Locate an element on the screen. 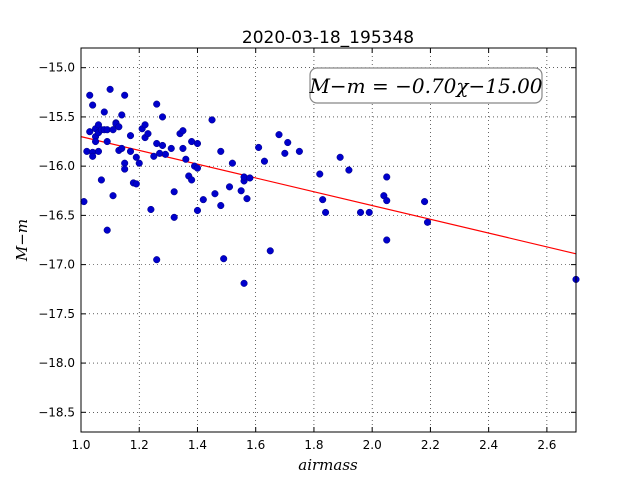 This screenshot has width=640, height=480. x-tick-label: 1.2 is located at coordinates (139, 445).